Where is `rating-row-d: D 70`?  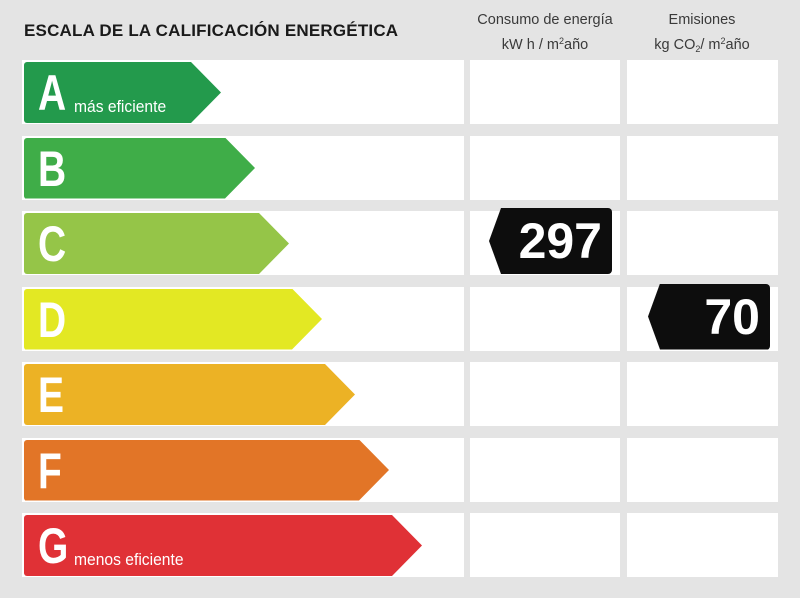 rating-row-d: D 70 is located at coordinates (400, 317).